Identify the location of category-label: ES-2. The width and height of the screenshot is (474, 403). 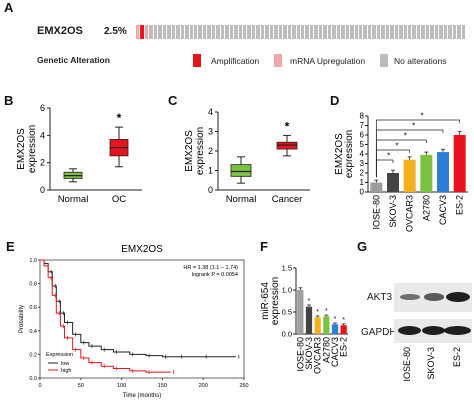
(460, 205).